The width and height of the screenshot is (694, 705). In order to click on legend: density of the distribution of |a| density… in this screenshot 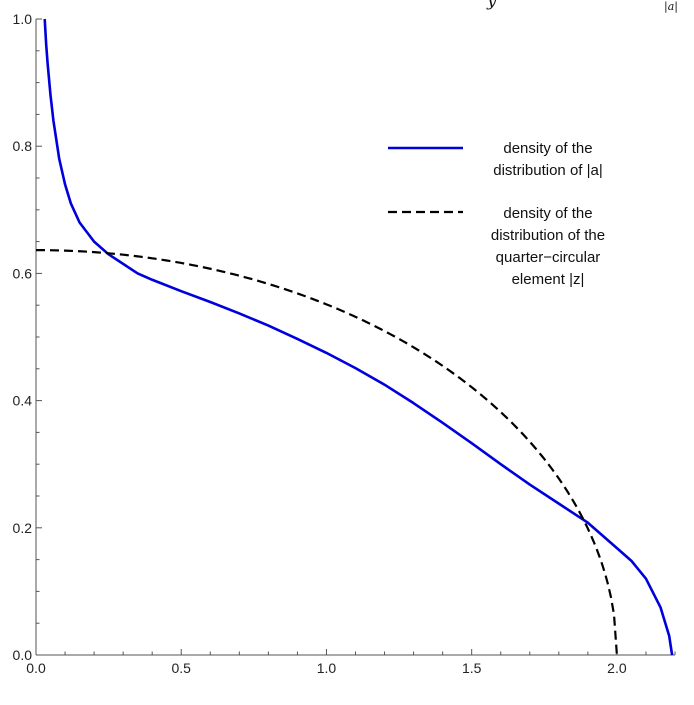, I will do `click(496, 214)`.